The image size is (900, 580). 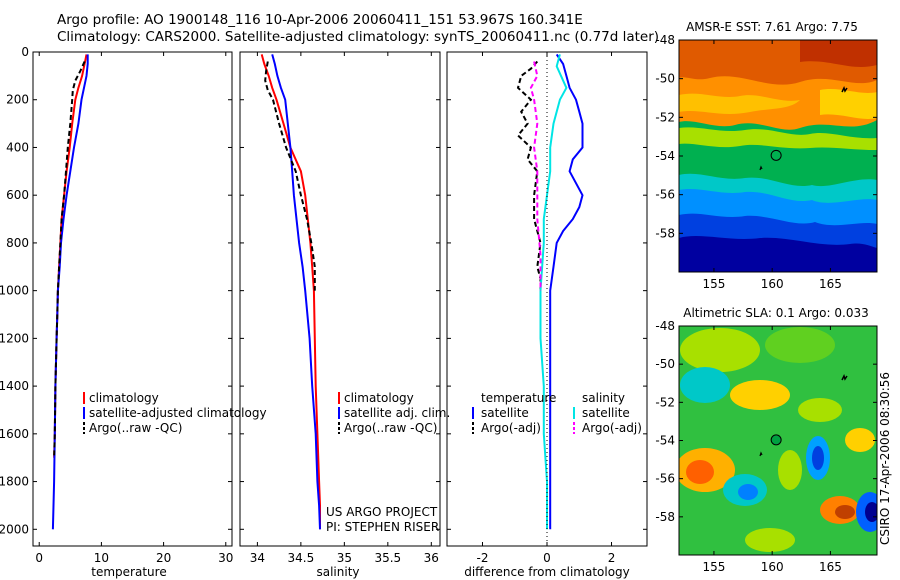 What do you see at coordinates (25, 52) in the screenshot?
I see `depth-tick-label: 0` at bounding box center [25, 52].